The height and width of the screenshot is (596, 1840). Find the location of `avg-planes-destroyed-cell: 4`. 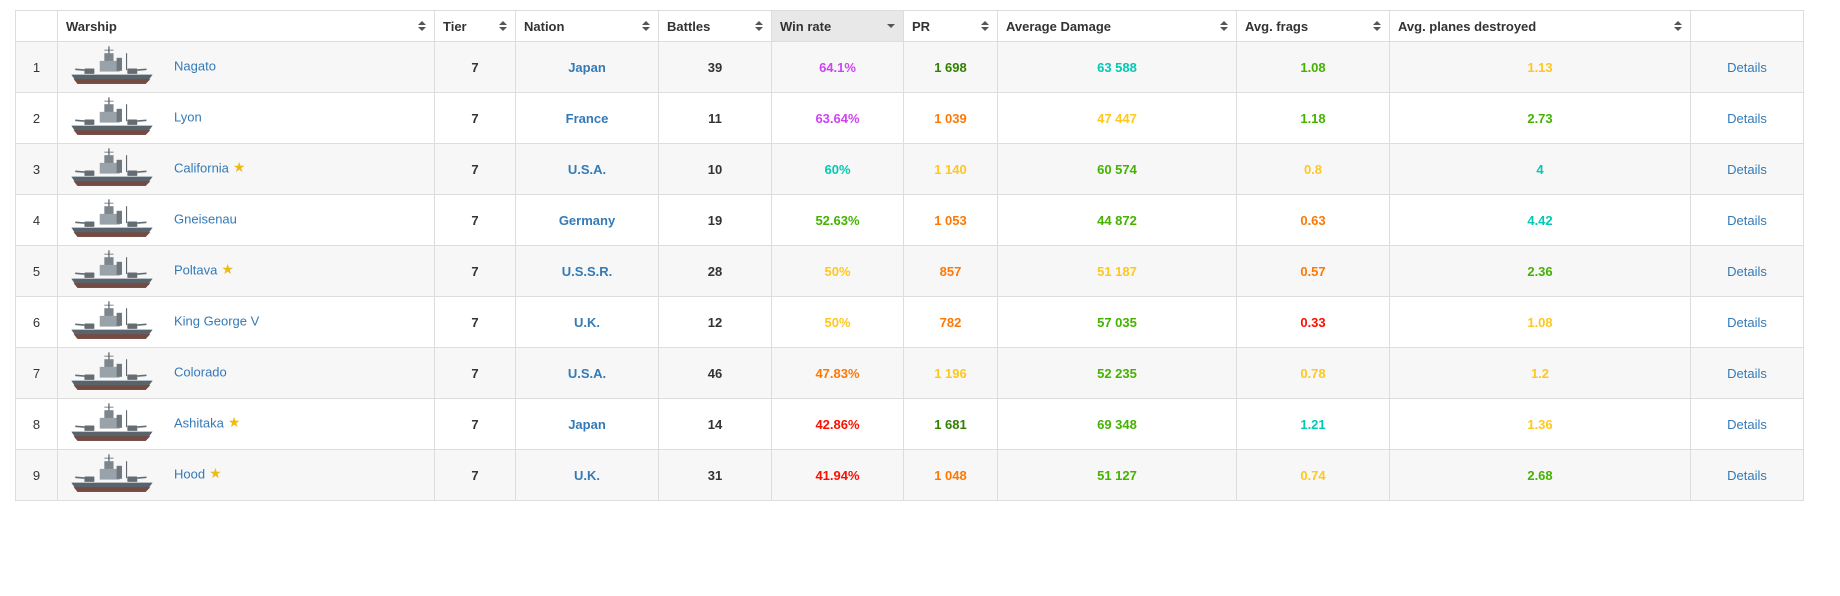

avg-planes-destroyed-cell: 4 is located at coordinates (1540, 169).